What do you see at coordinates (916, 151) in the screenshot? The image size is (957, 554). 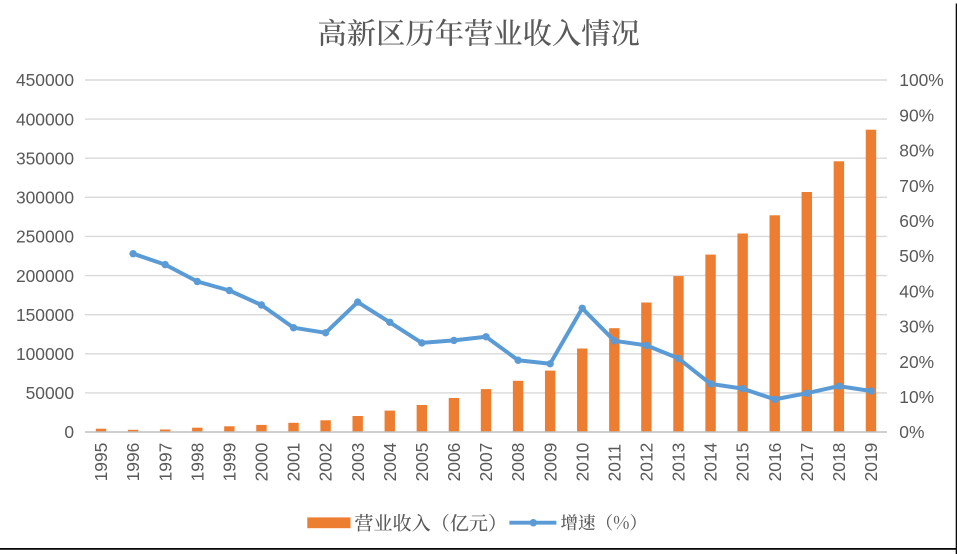 I see `svg-text: 80%` at bounding box center [916, 151].